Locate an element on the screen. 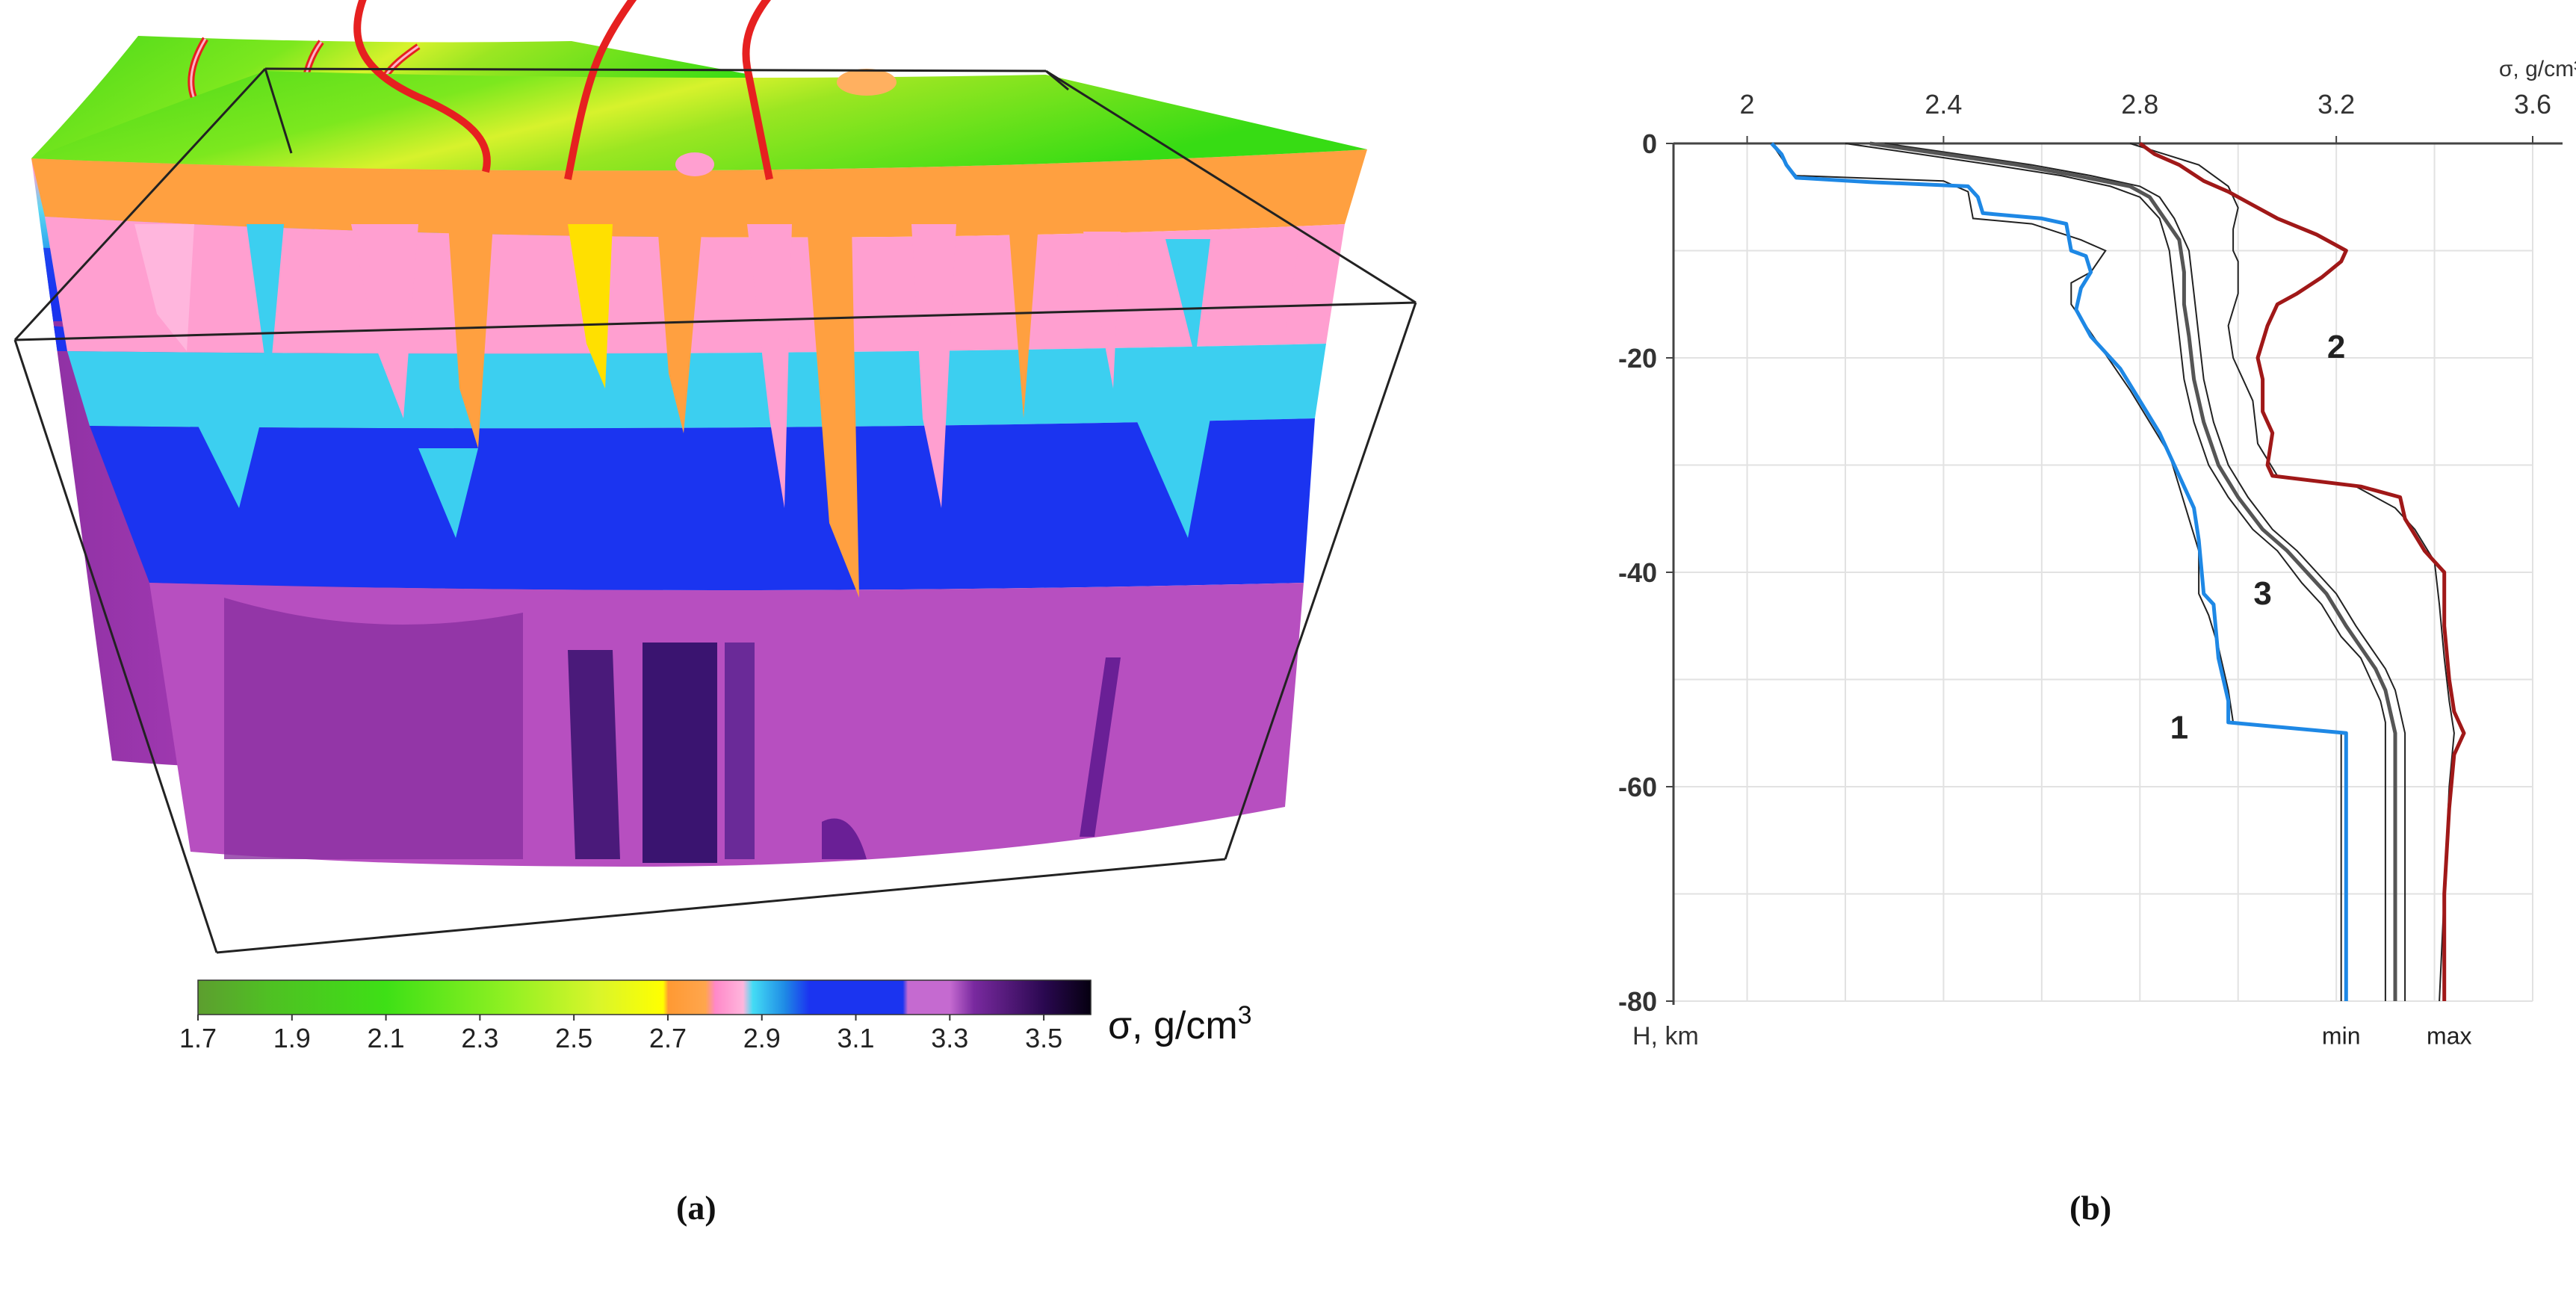  colorbar-swatches is located at coordinates (644, 997).